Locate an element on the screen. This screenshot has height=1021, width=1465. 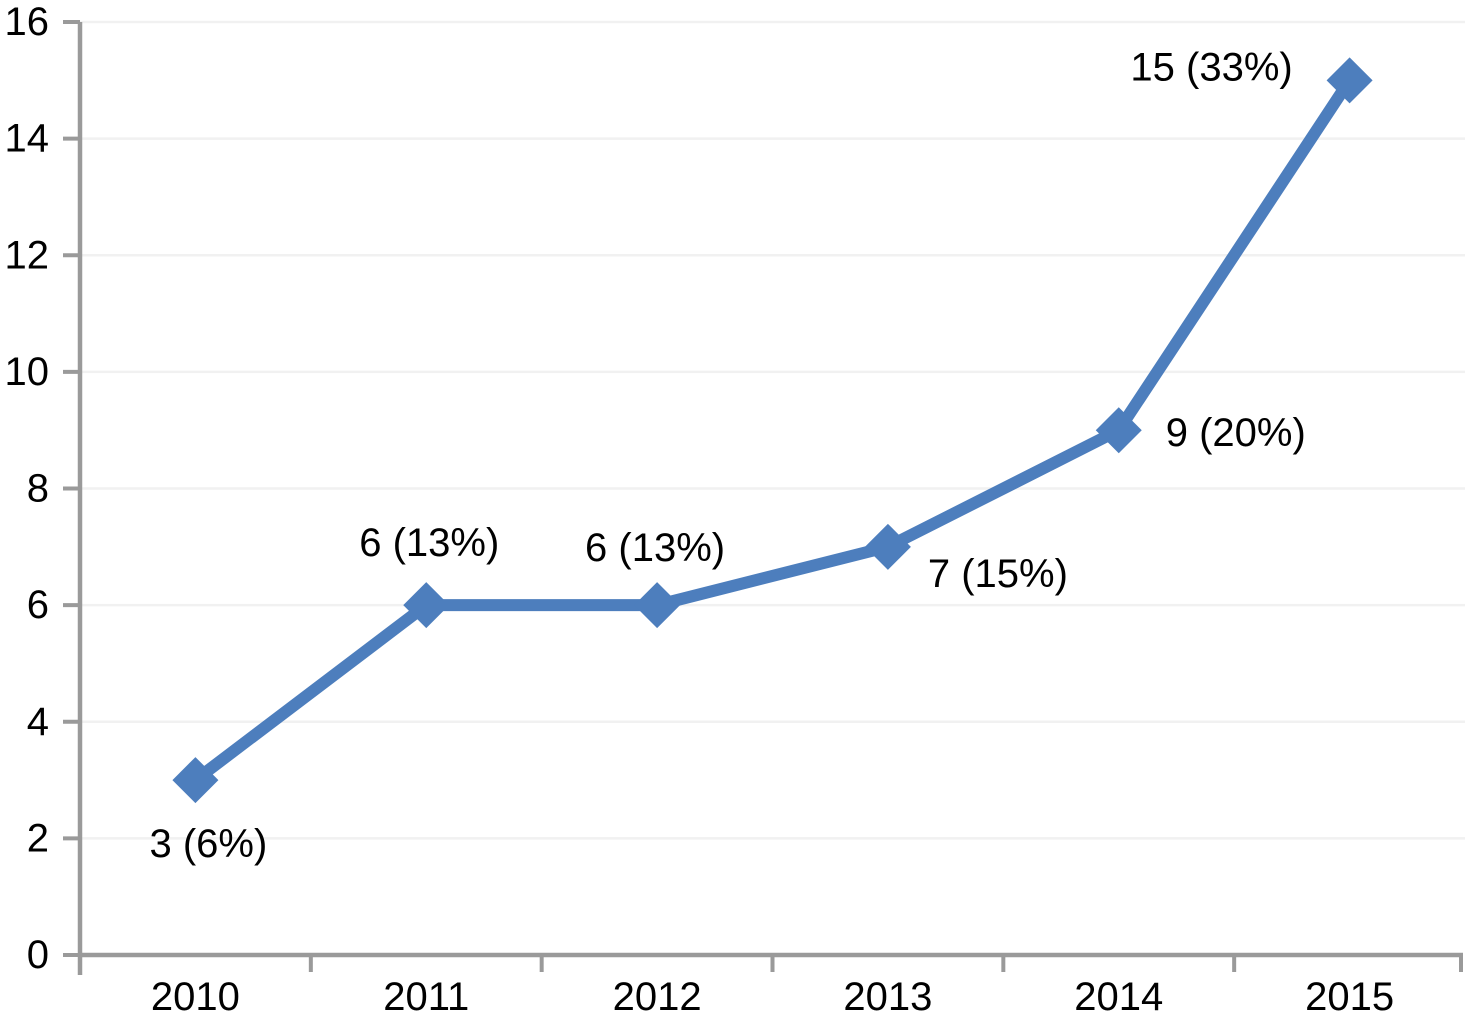
data-point-marker-2014 is located at coordinates (1118, 430).